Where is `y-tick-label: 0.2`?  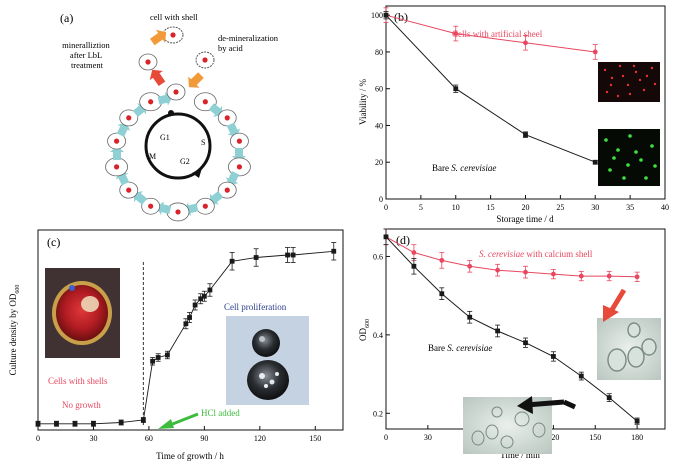 y-tick-label: 0.2 is located at coordinates (378, 413).